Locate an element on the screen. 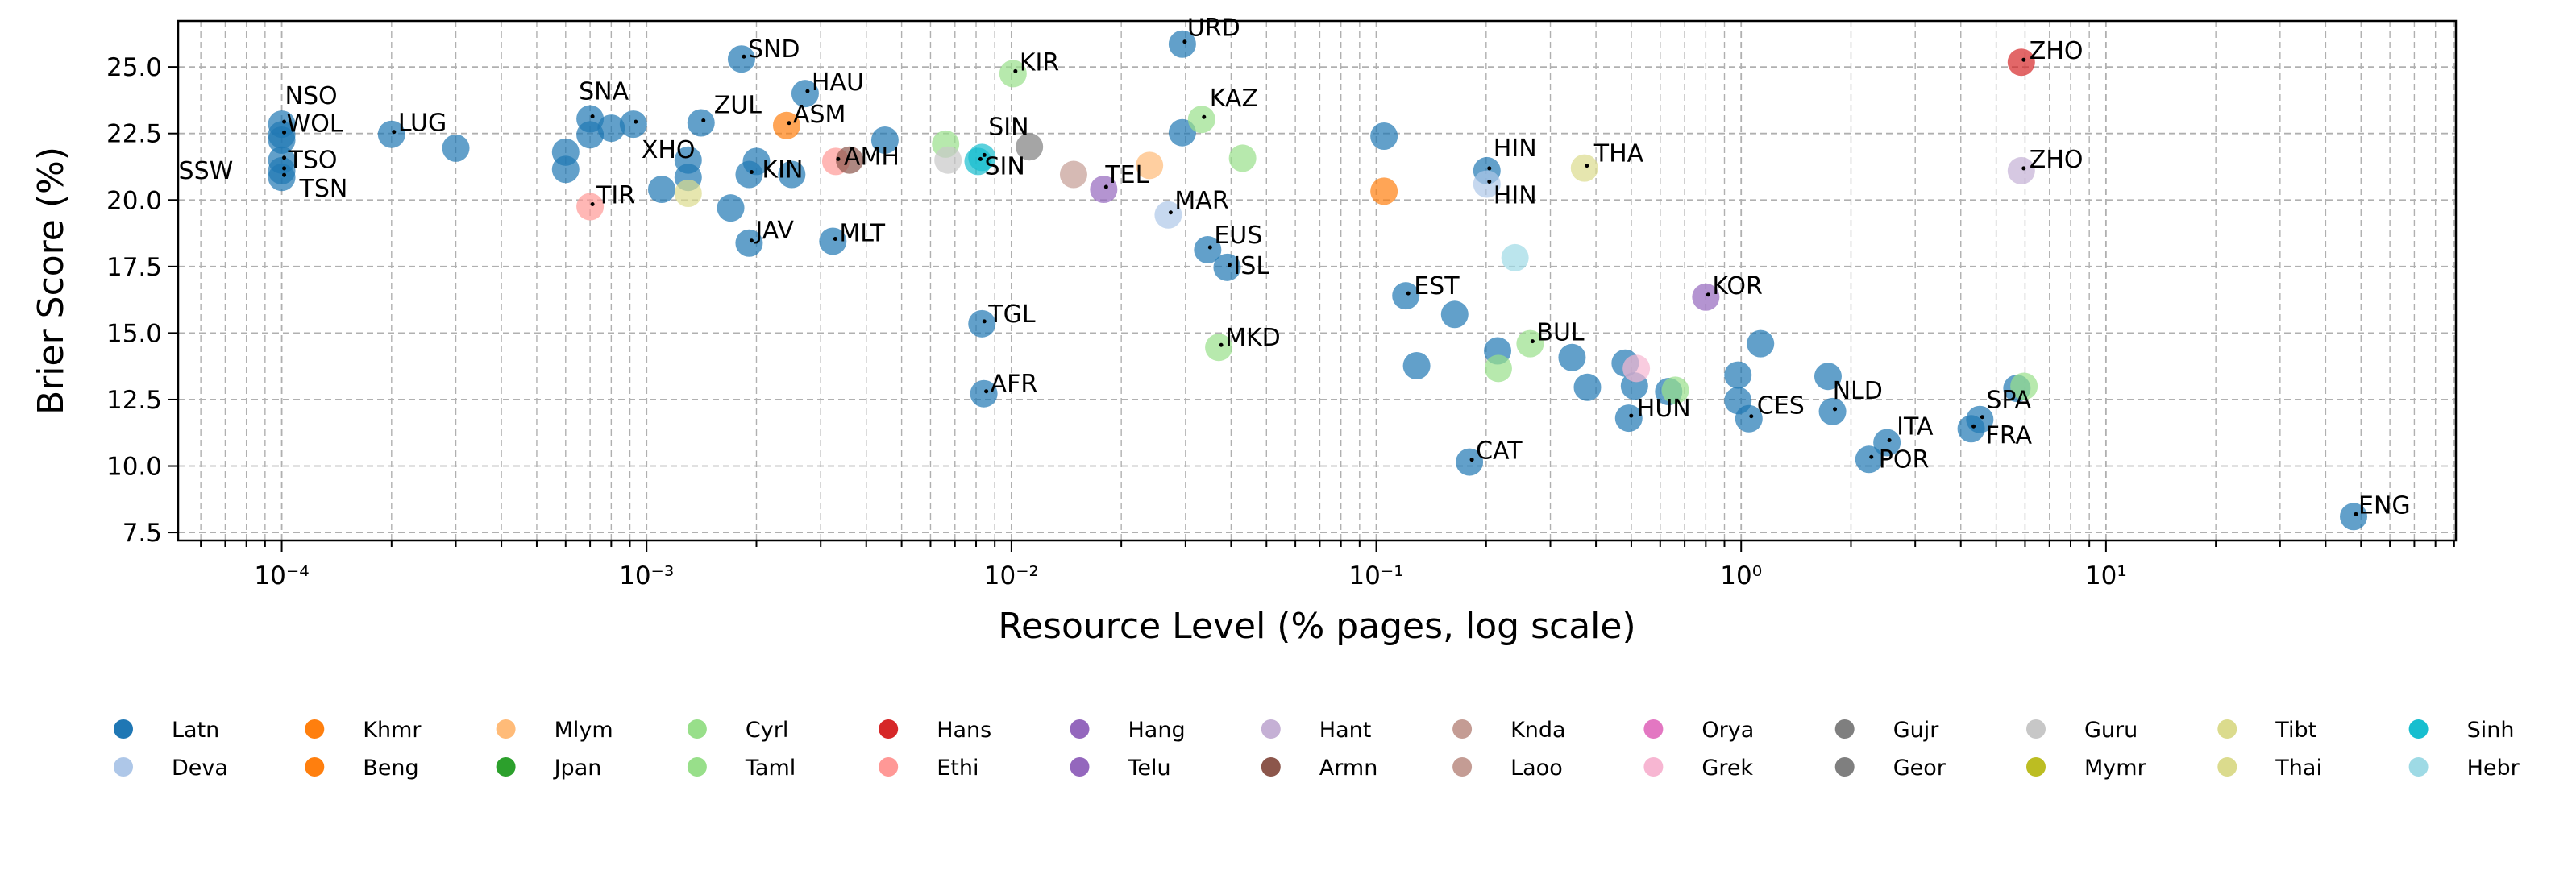 The width and height of the screenshot is (2576, 870). point-label: HIN is located at coordinates (1515, 195).